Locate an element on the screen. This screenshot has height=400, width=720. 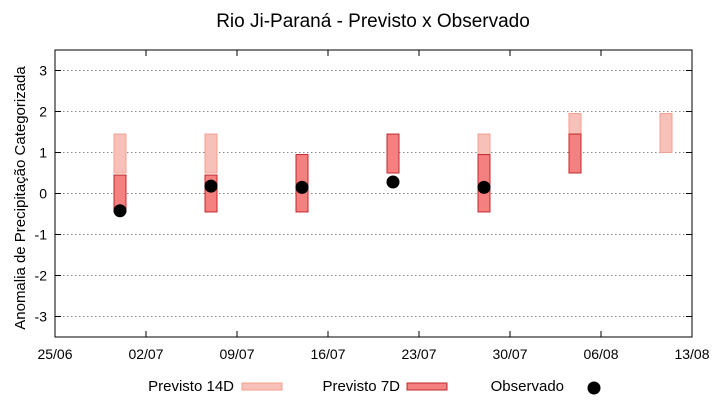
x-tick-label: 30/07 is located at coordinates (509, 354).